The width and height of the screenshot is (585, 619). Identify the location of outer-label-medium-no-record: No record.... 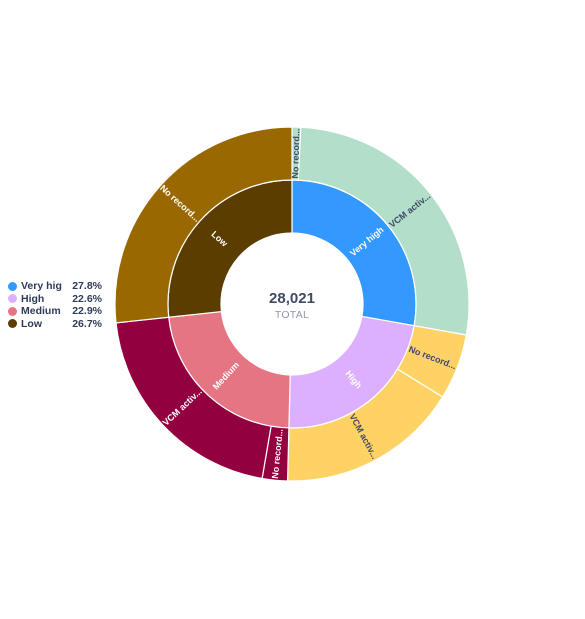
(277, 453).